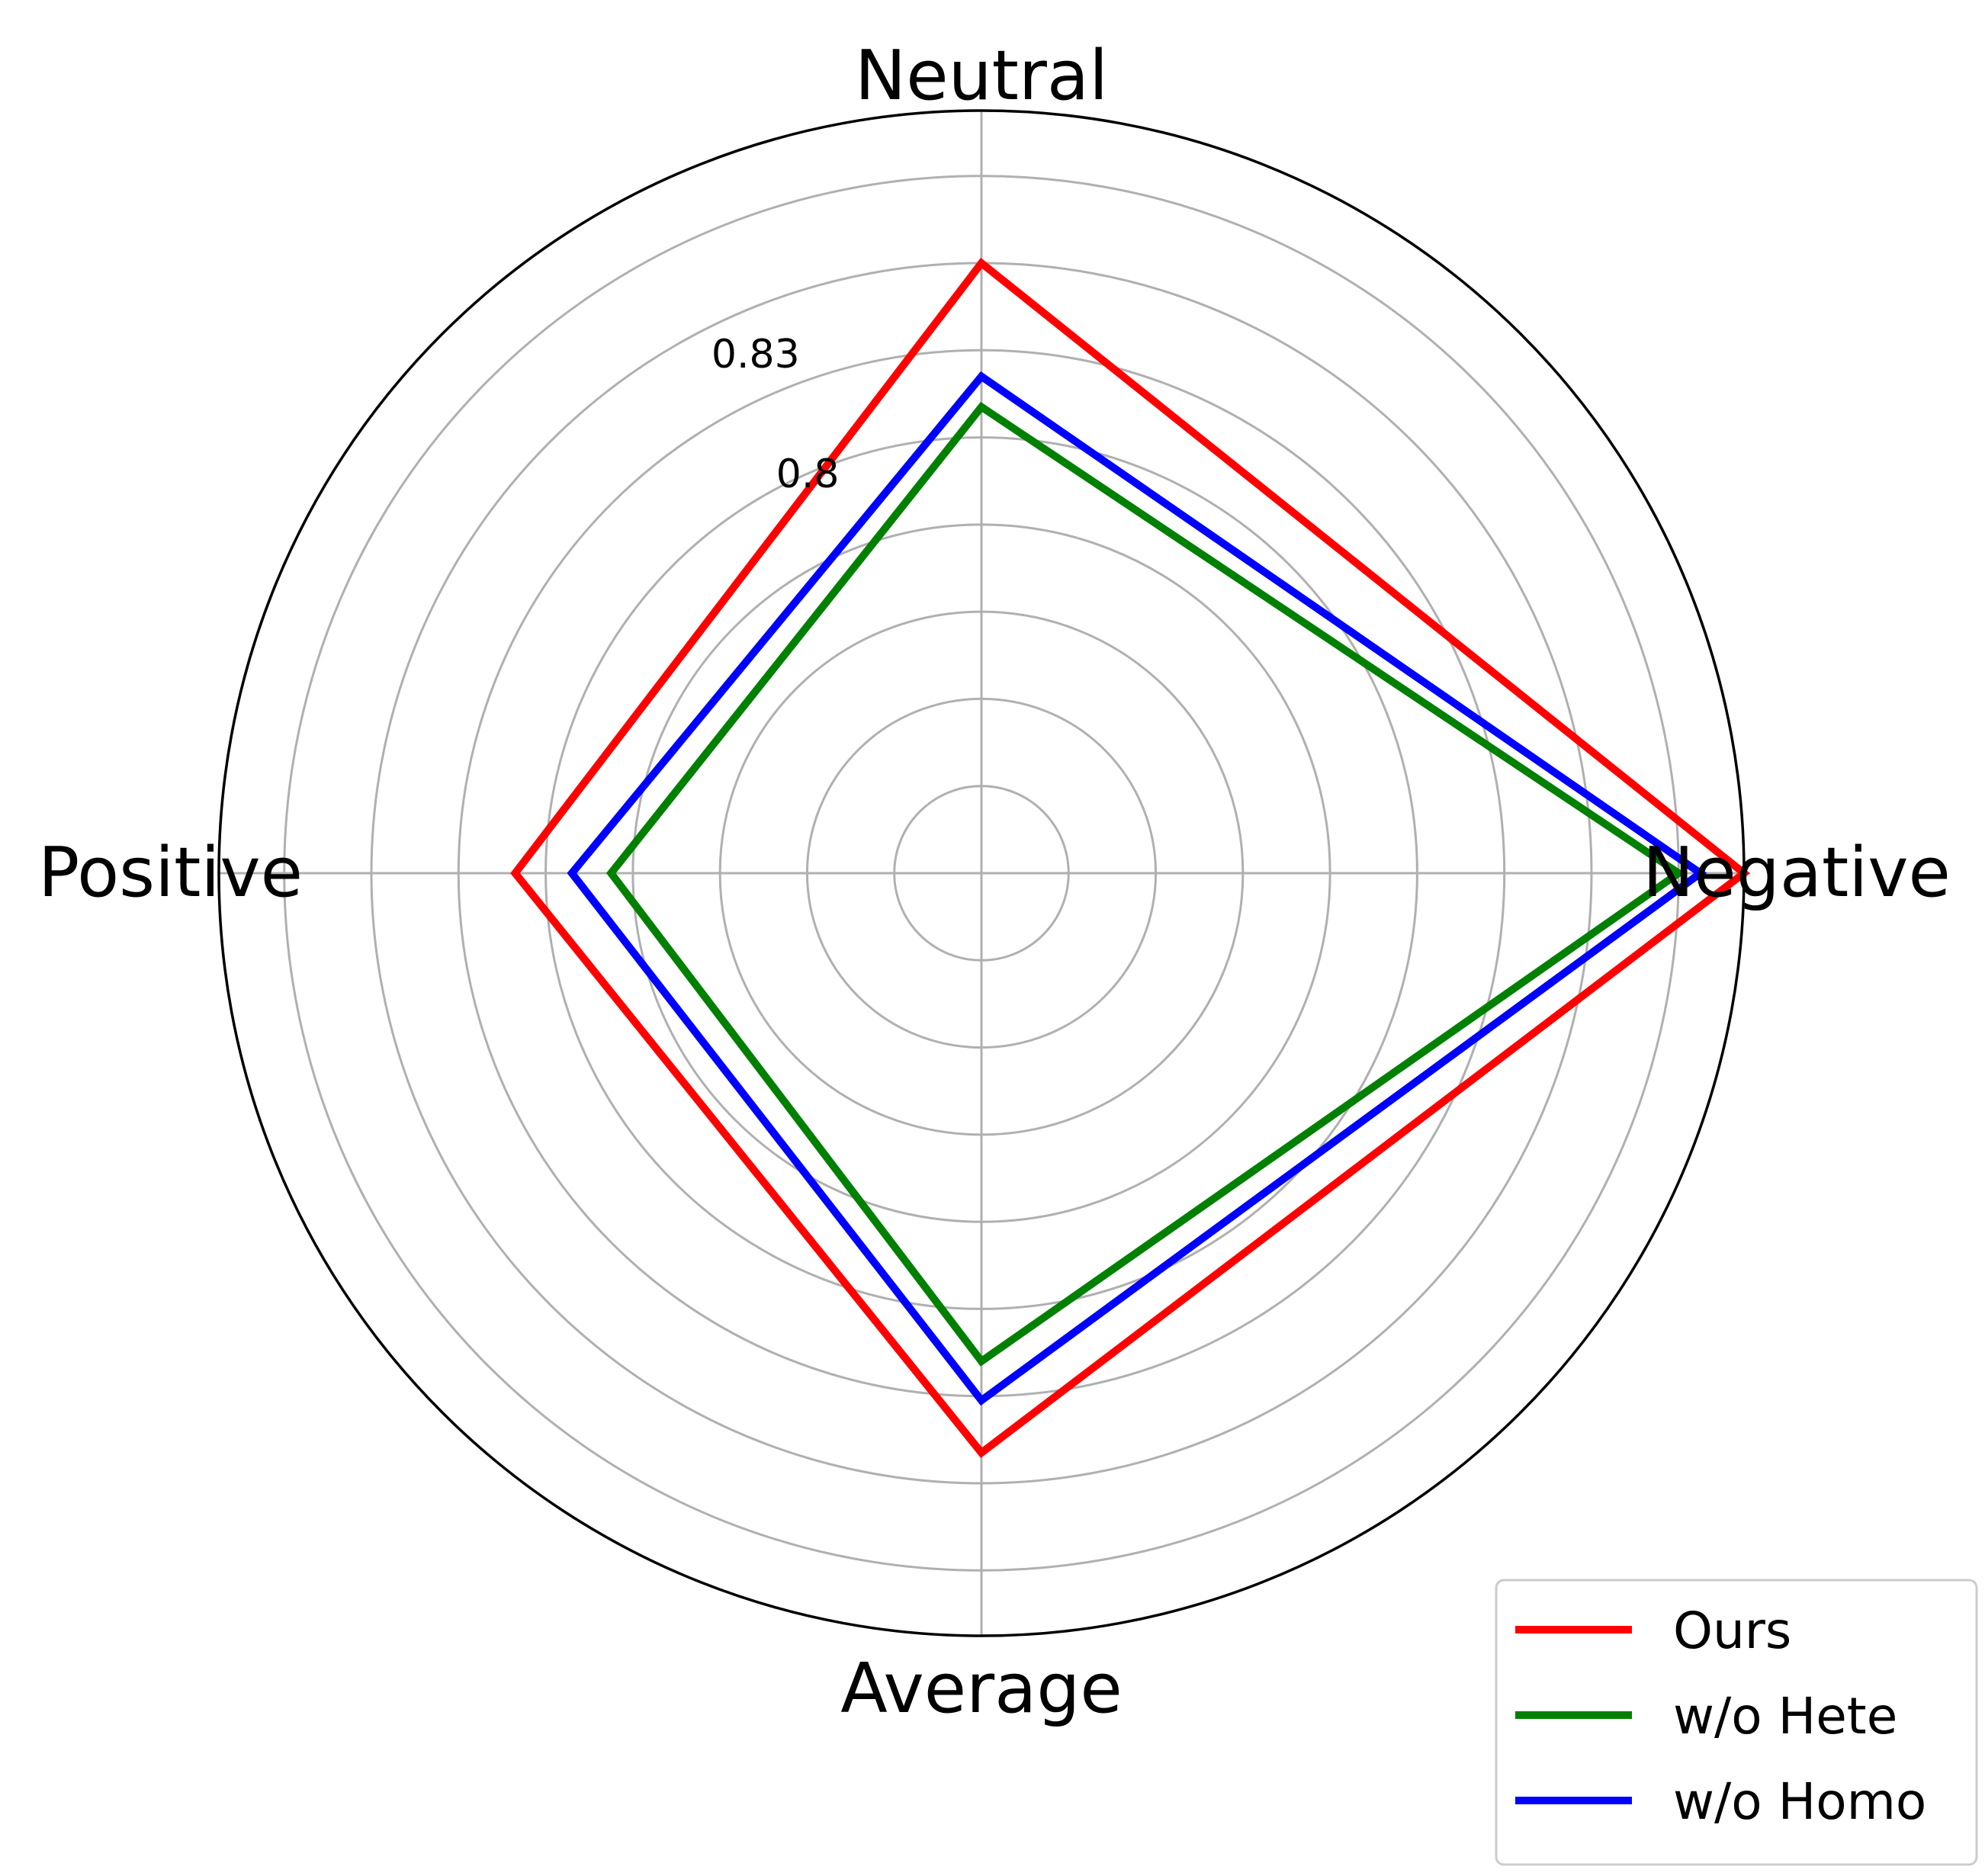  I want to click on axis-label-average: Average, so click(982, 1689).